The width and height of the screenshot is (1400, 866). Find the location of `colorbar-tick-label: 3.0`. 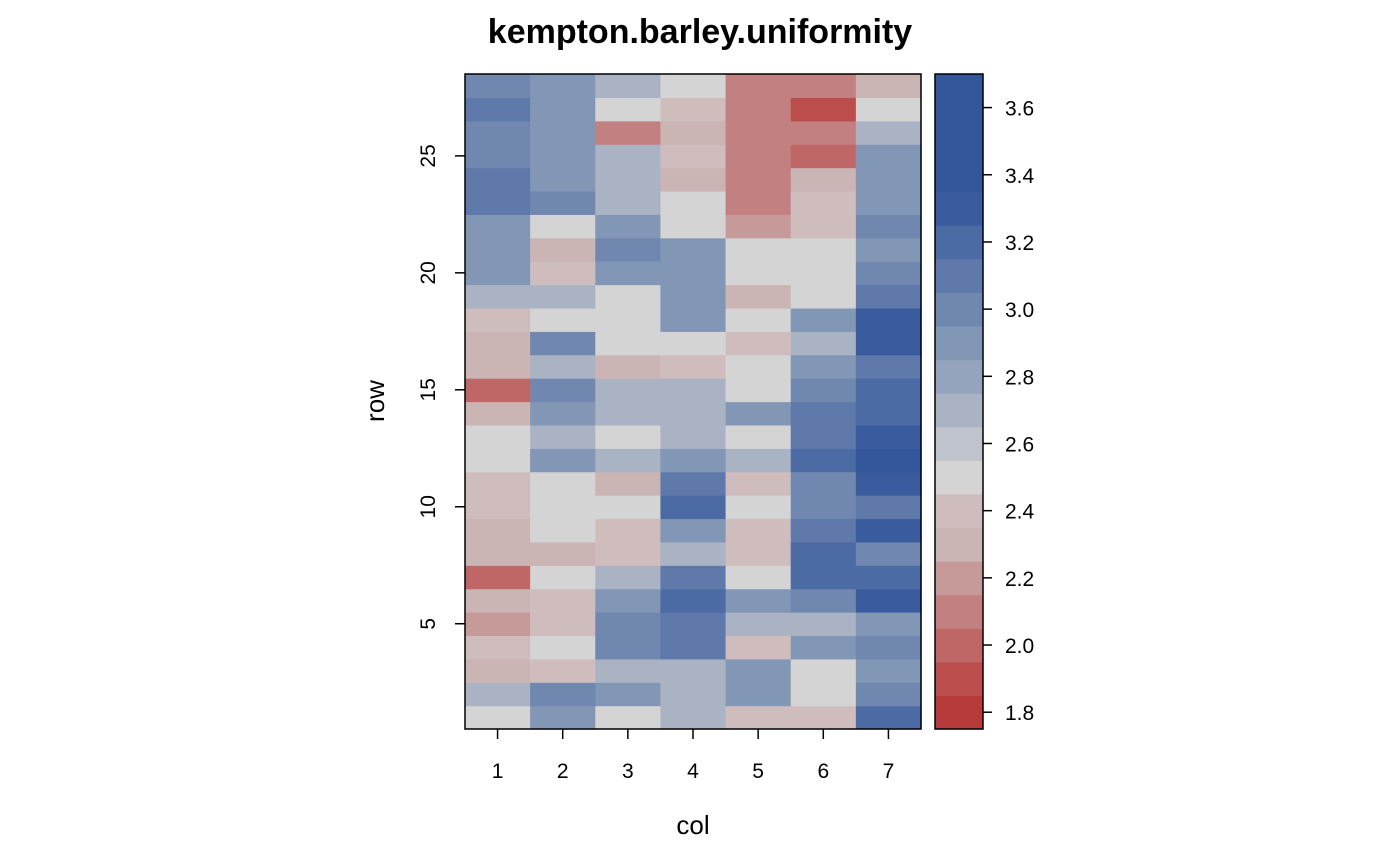

colorbar-tick-label: 3.0 is located at coordinates (1019, 310).